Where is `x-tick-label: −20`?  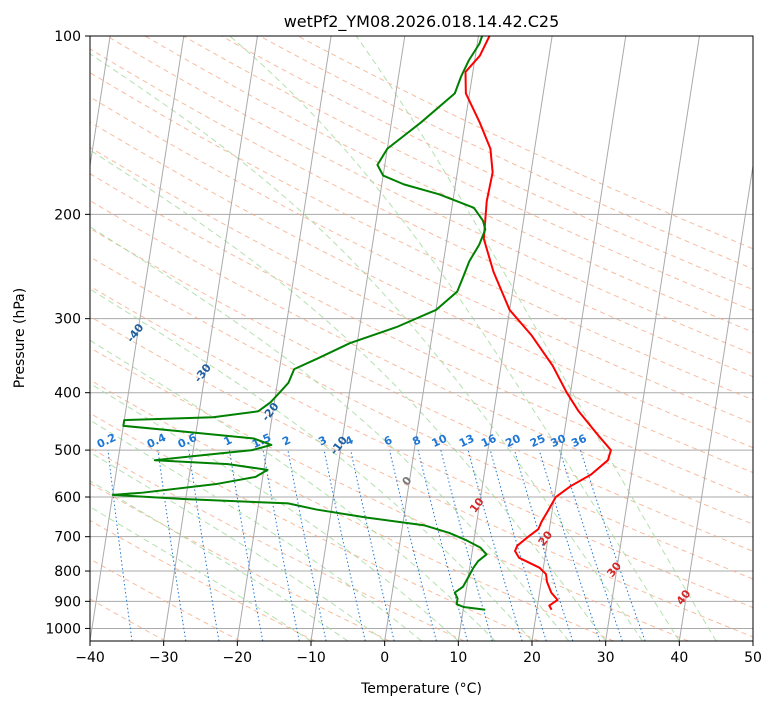 x-tick-label: −20 is located at coordinates (238, 658).